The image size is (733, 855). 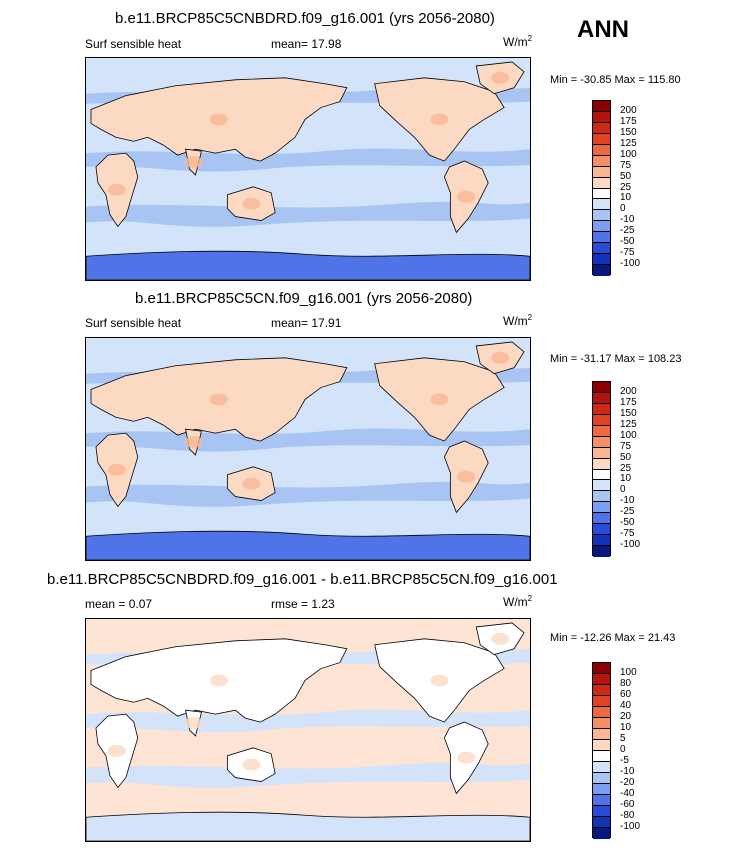 What do you see at coordinates (627, 815) in the screenshot?
I see `colorbar-level-label: -80` at bounding box center [627, 815].